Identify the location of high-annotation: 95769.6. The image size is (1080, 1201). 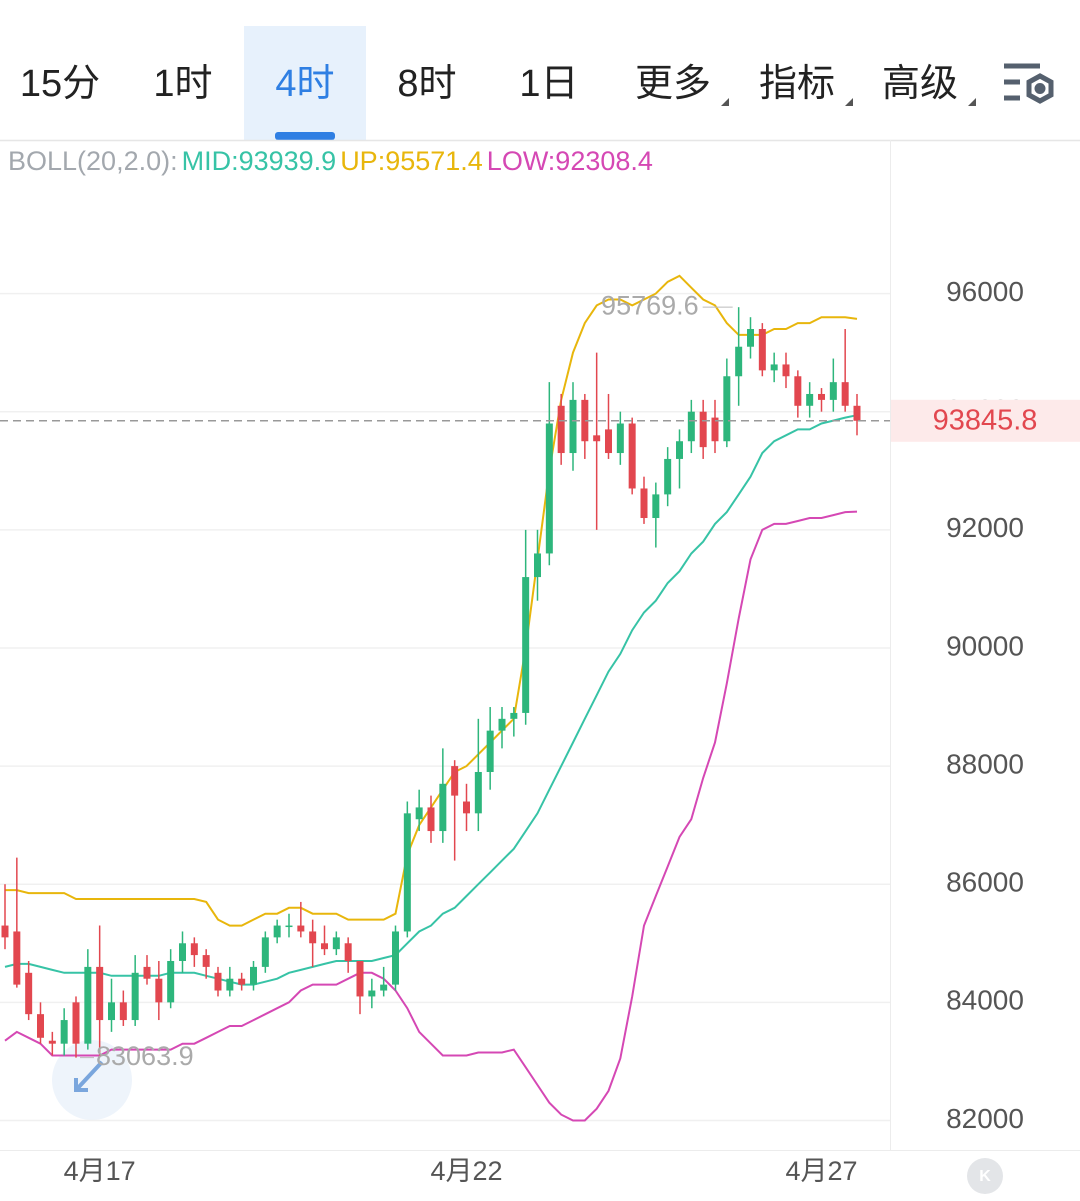
(650, 305).